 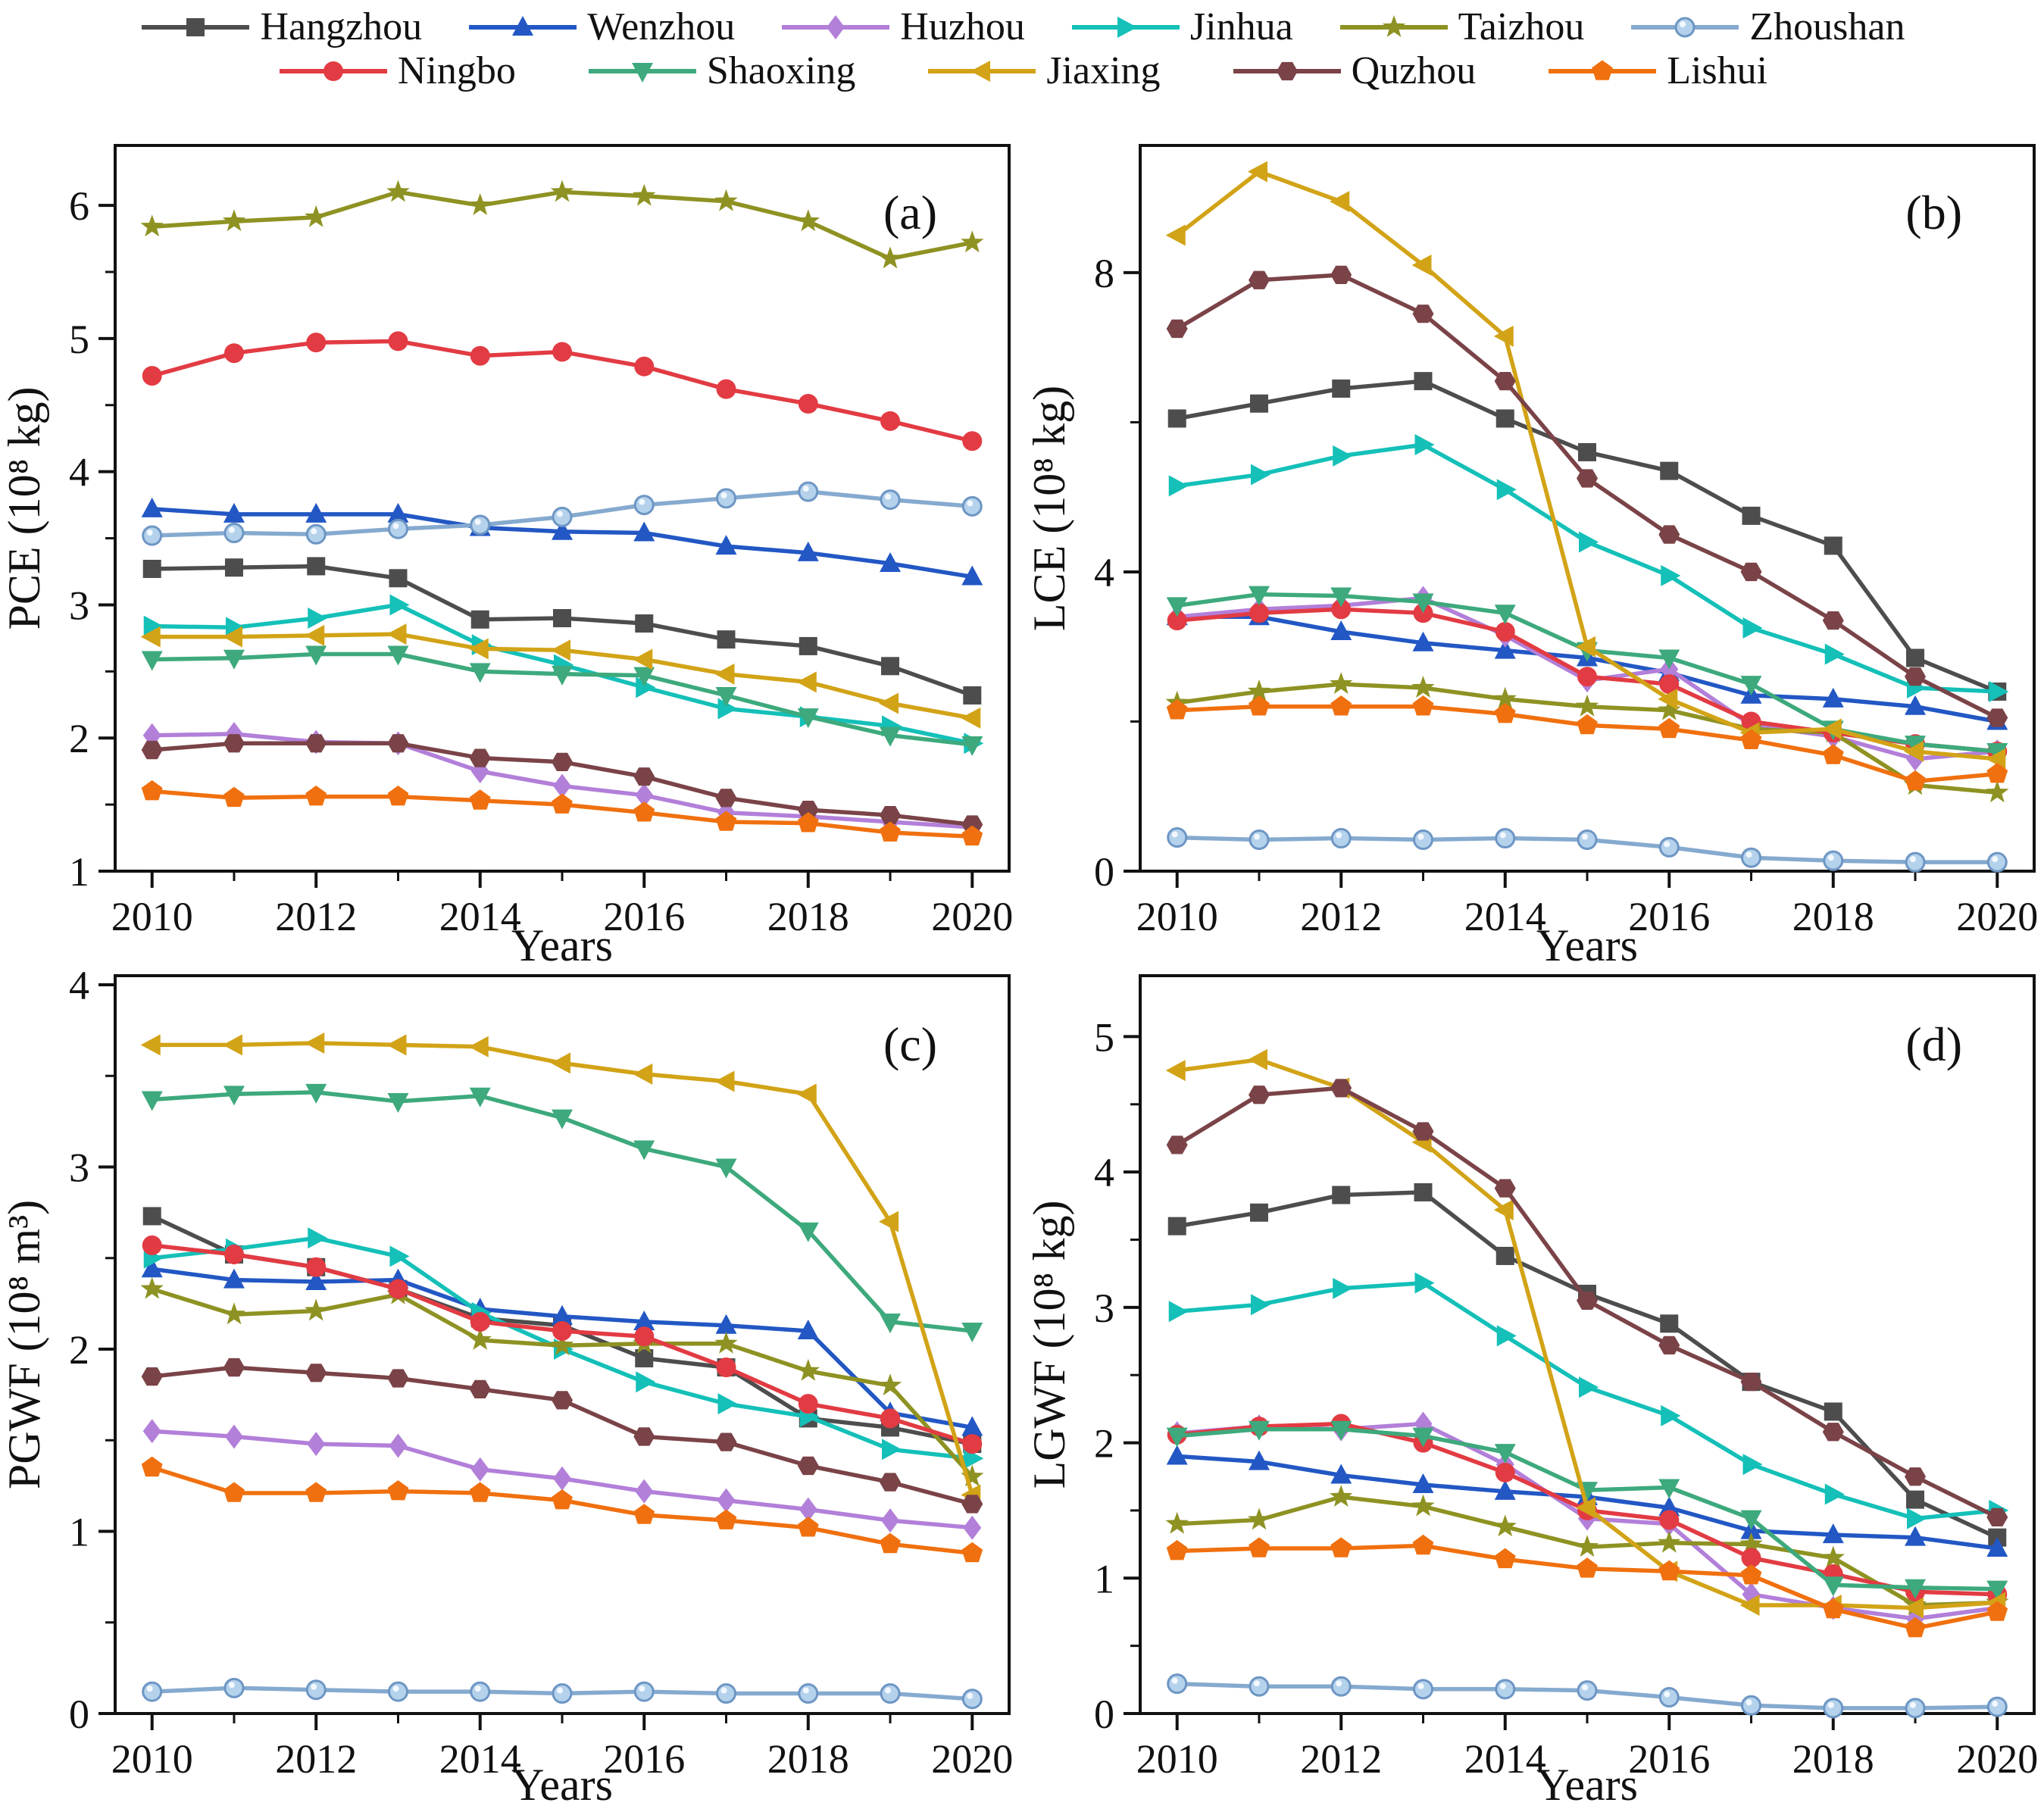 I want to click on jiaxing-line-marker-icon, so click(x=982, y=72).